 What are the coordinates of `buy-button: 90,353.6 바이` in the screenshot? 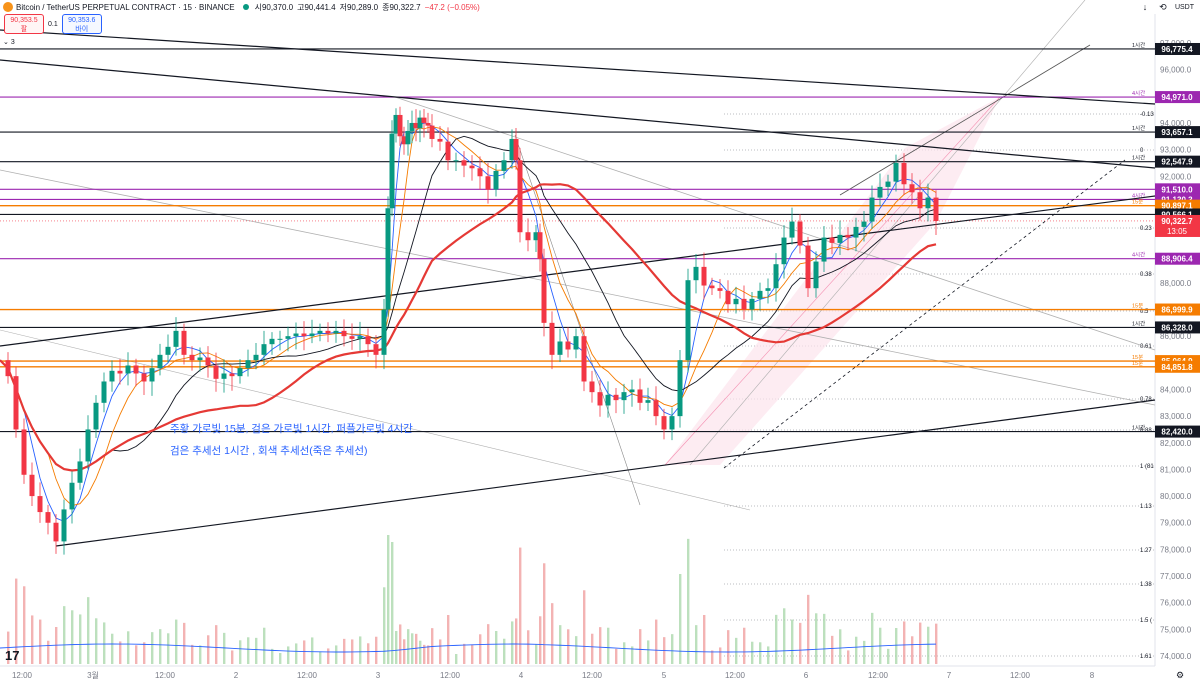 It's located at (81, 24).